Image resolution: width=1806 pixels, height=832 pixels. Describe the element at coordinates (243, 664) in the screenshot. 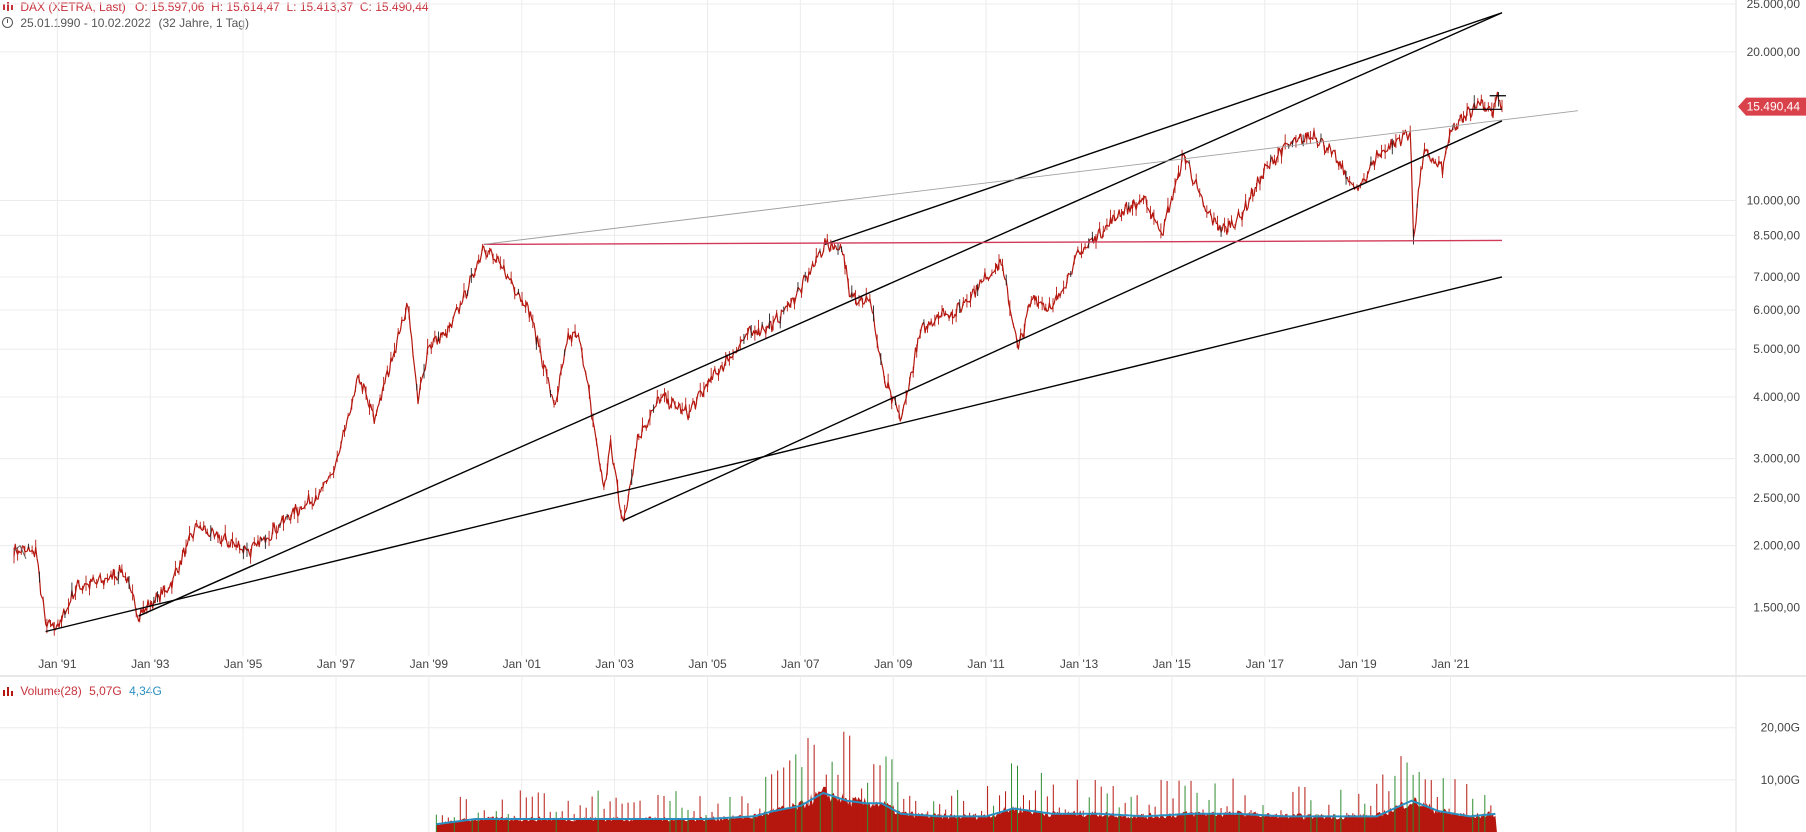

I see `x-tick-label: Jan '95` at that location.